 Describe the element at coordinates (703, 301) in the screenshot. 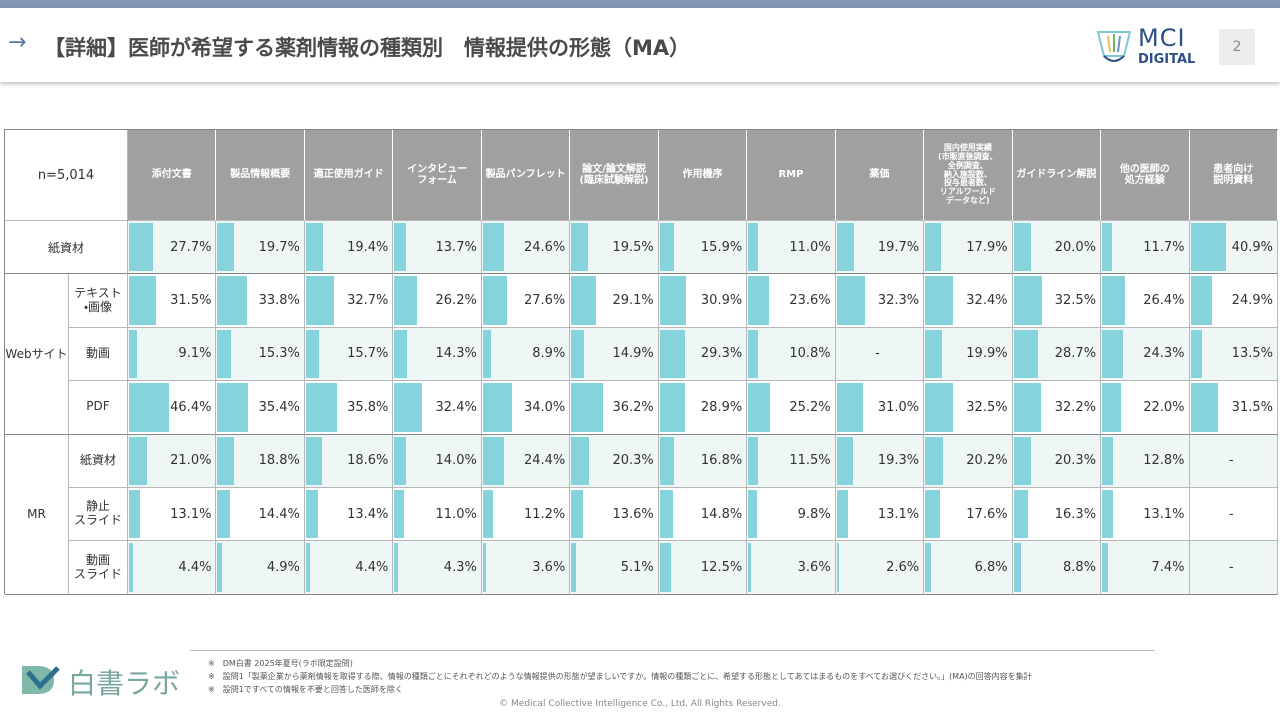

I see `data-cell: 30.9%` at that location.